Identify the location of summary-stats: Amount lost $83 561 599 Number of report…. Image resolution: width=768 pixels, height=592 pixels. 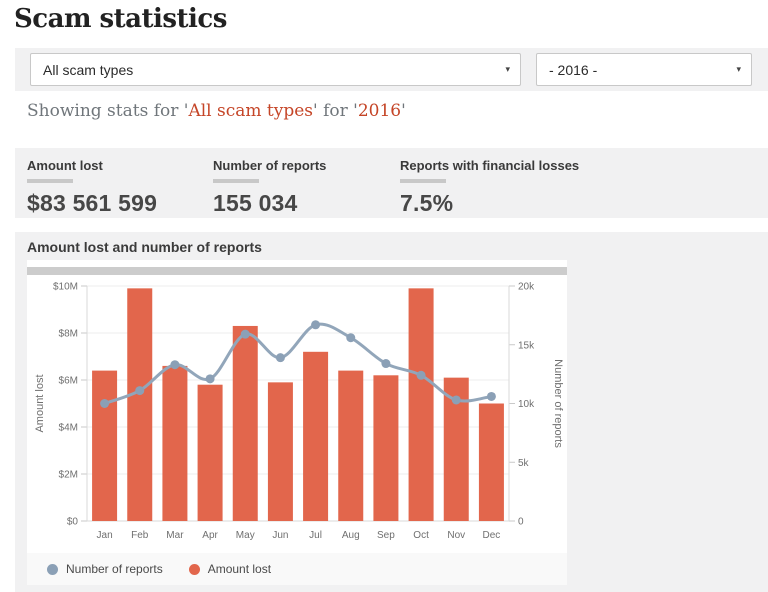
(391, 183).